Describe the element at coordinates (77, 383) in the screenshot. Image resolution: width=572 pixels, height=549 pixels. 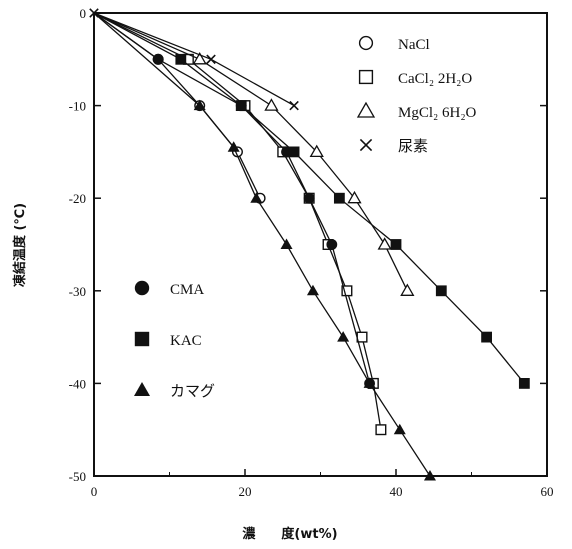
I see `y-tick-label: -40` at that location.